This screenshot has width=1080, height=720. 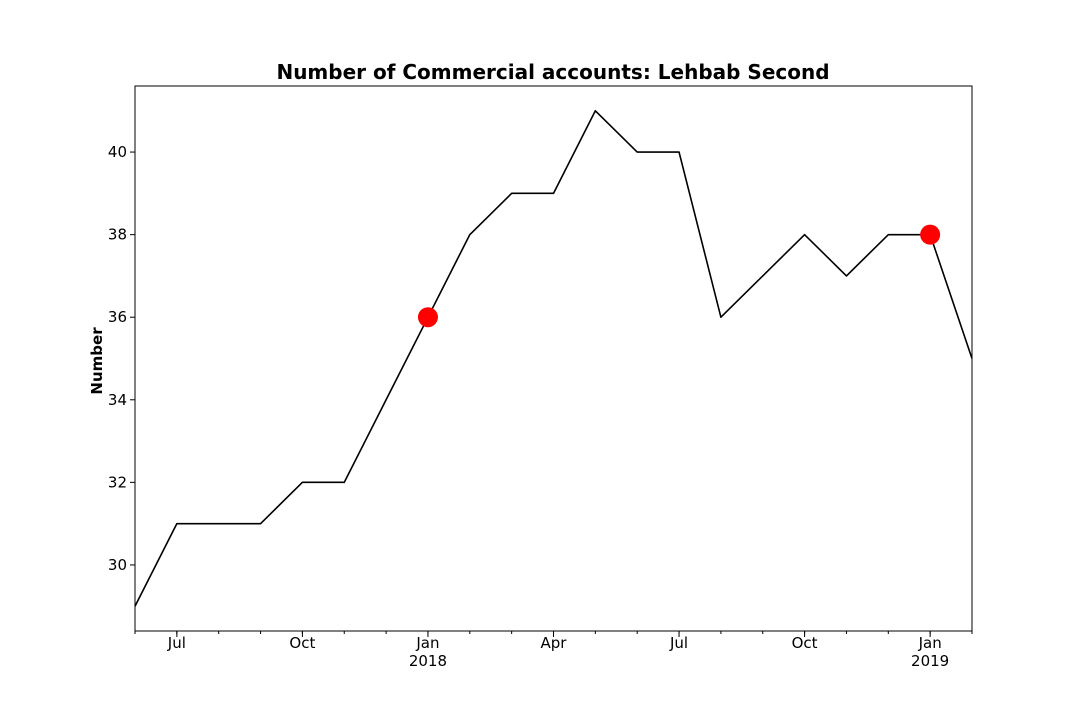 I want to click on y-tick-label: 32, so click(x=117, y=482).